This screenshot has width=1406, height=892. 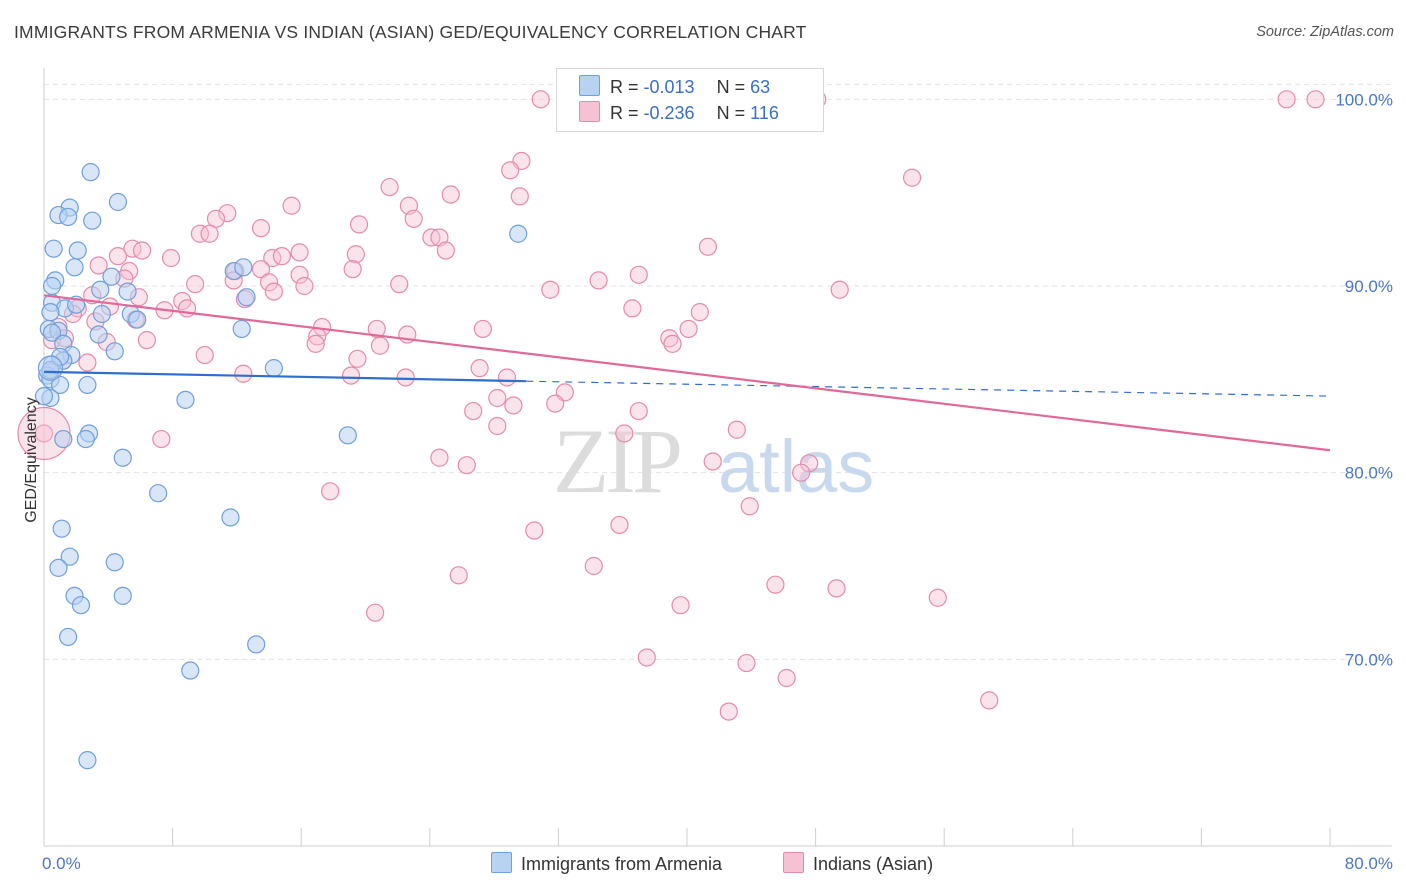 What do you see at coordinates (1369, 659) in the screenshot?
I see `y-tick-label: 70.0%` at bounding box center [1369, 659].